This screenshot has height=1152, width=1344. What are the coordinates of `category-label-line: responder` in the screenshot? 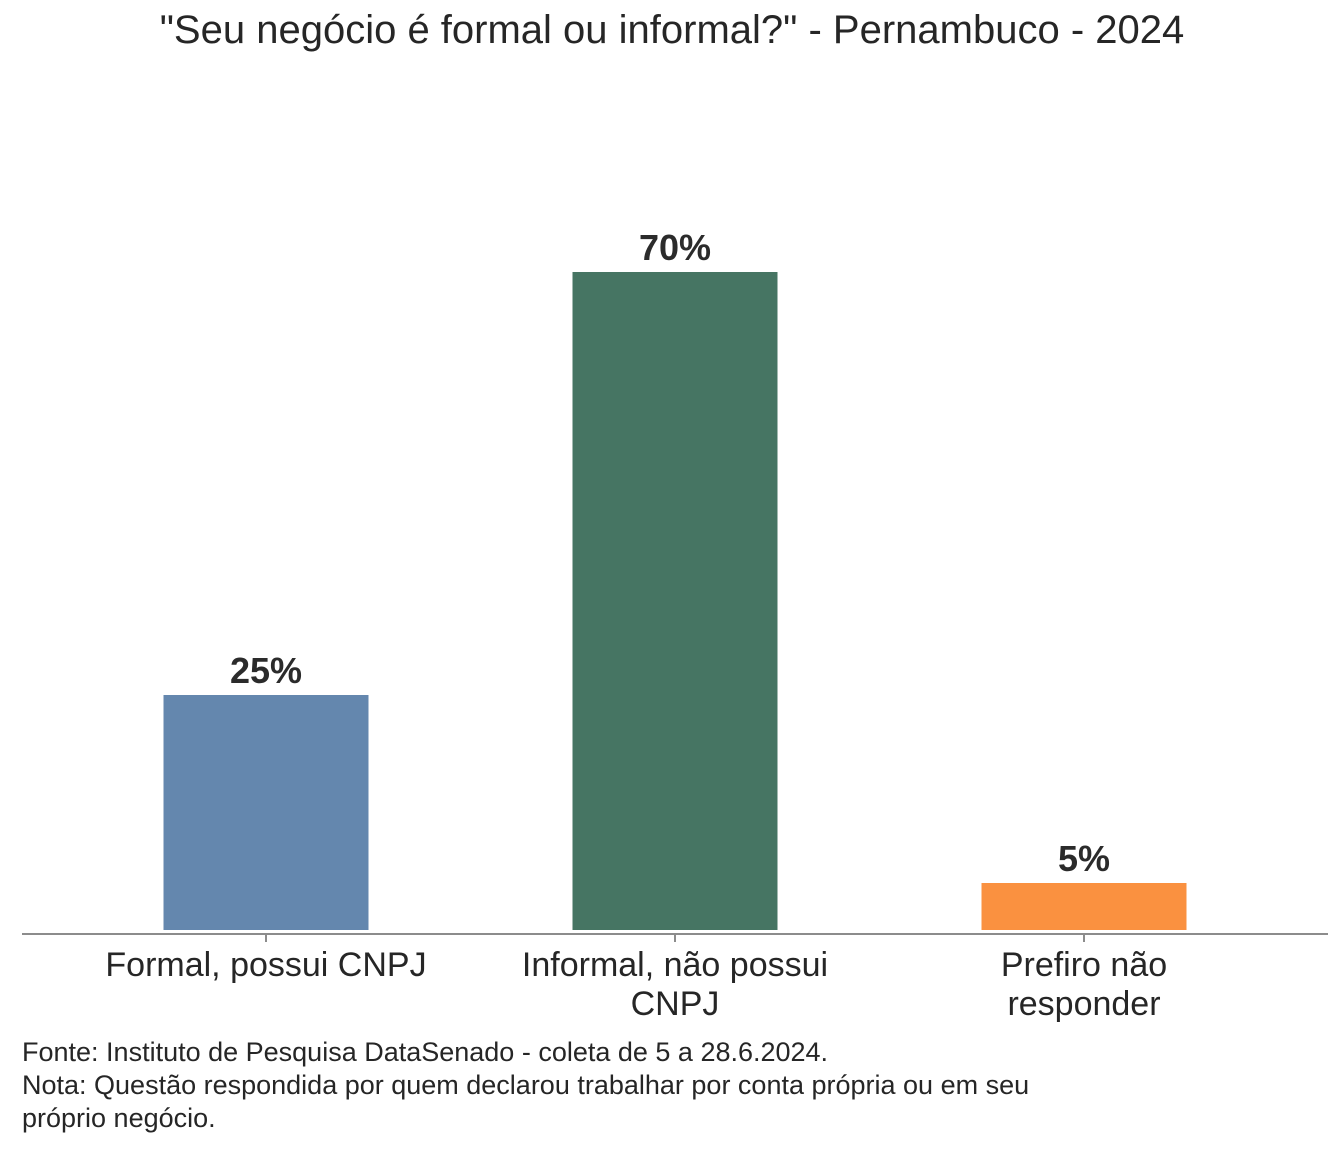 It's located at (1083, 1004).